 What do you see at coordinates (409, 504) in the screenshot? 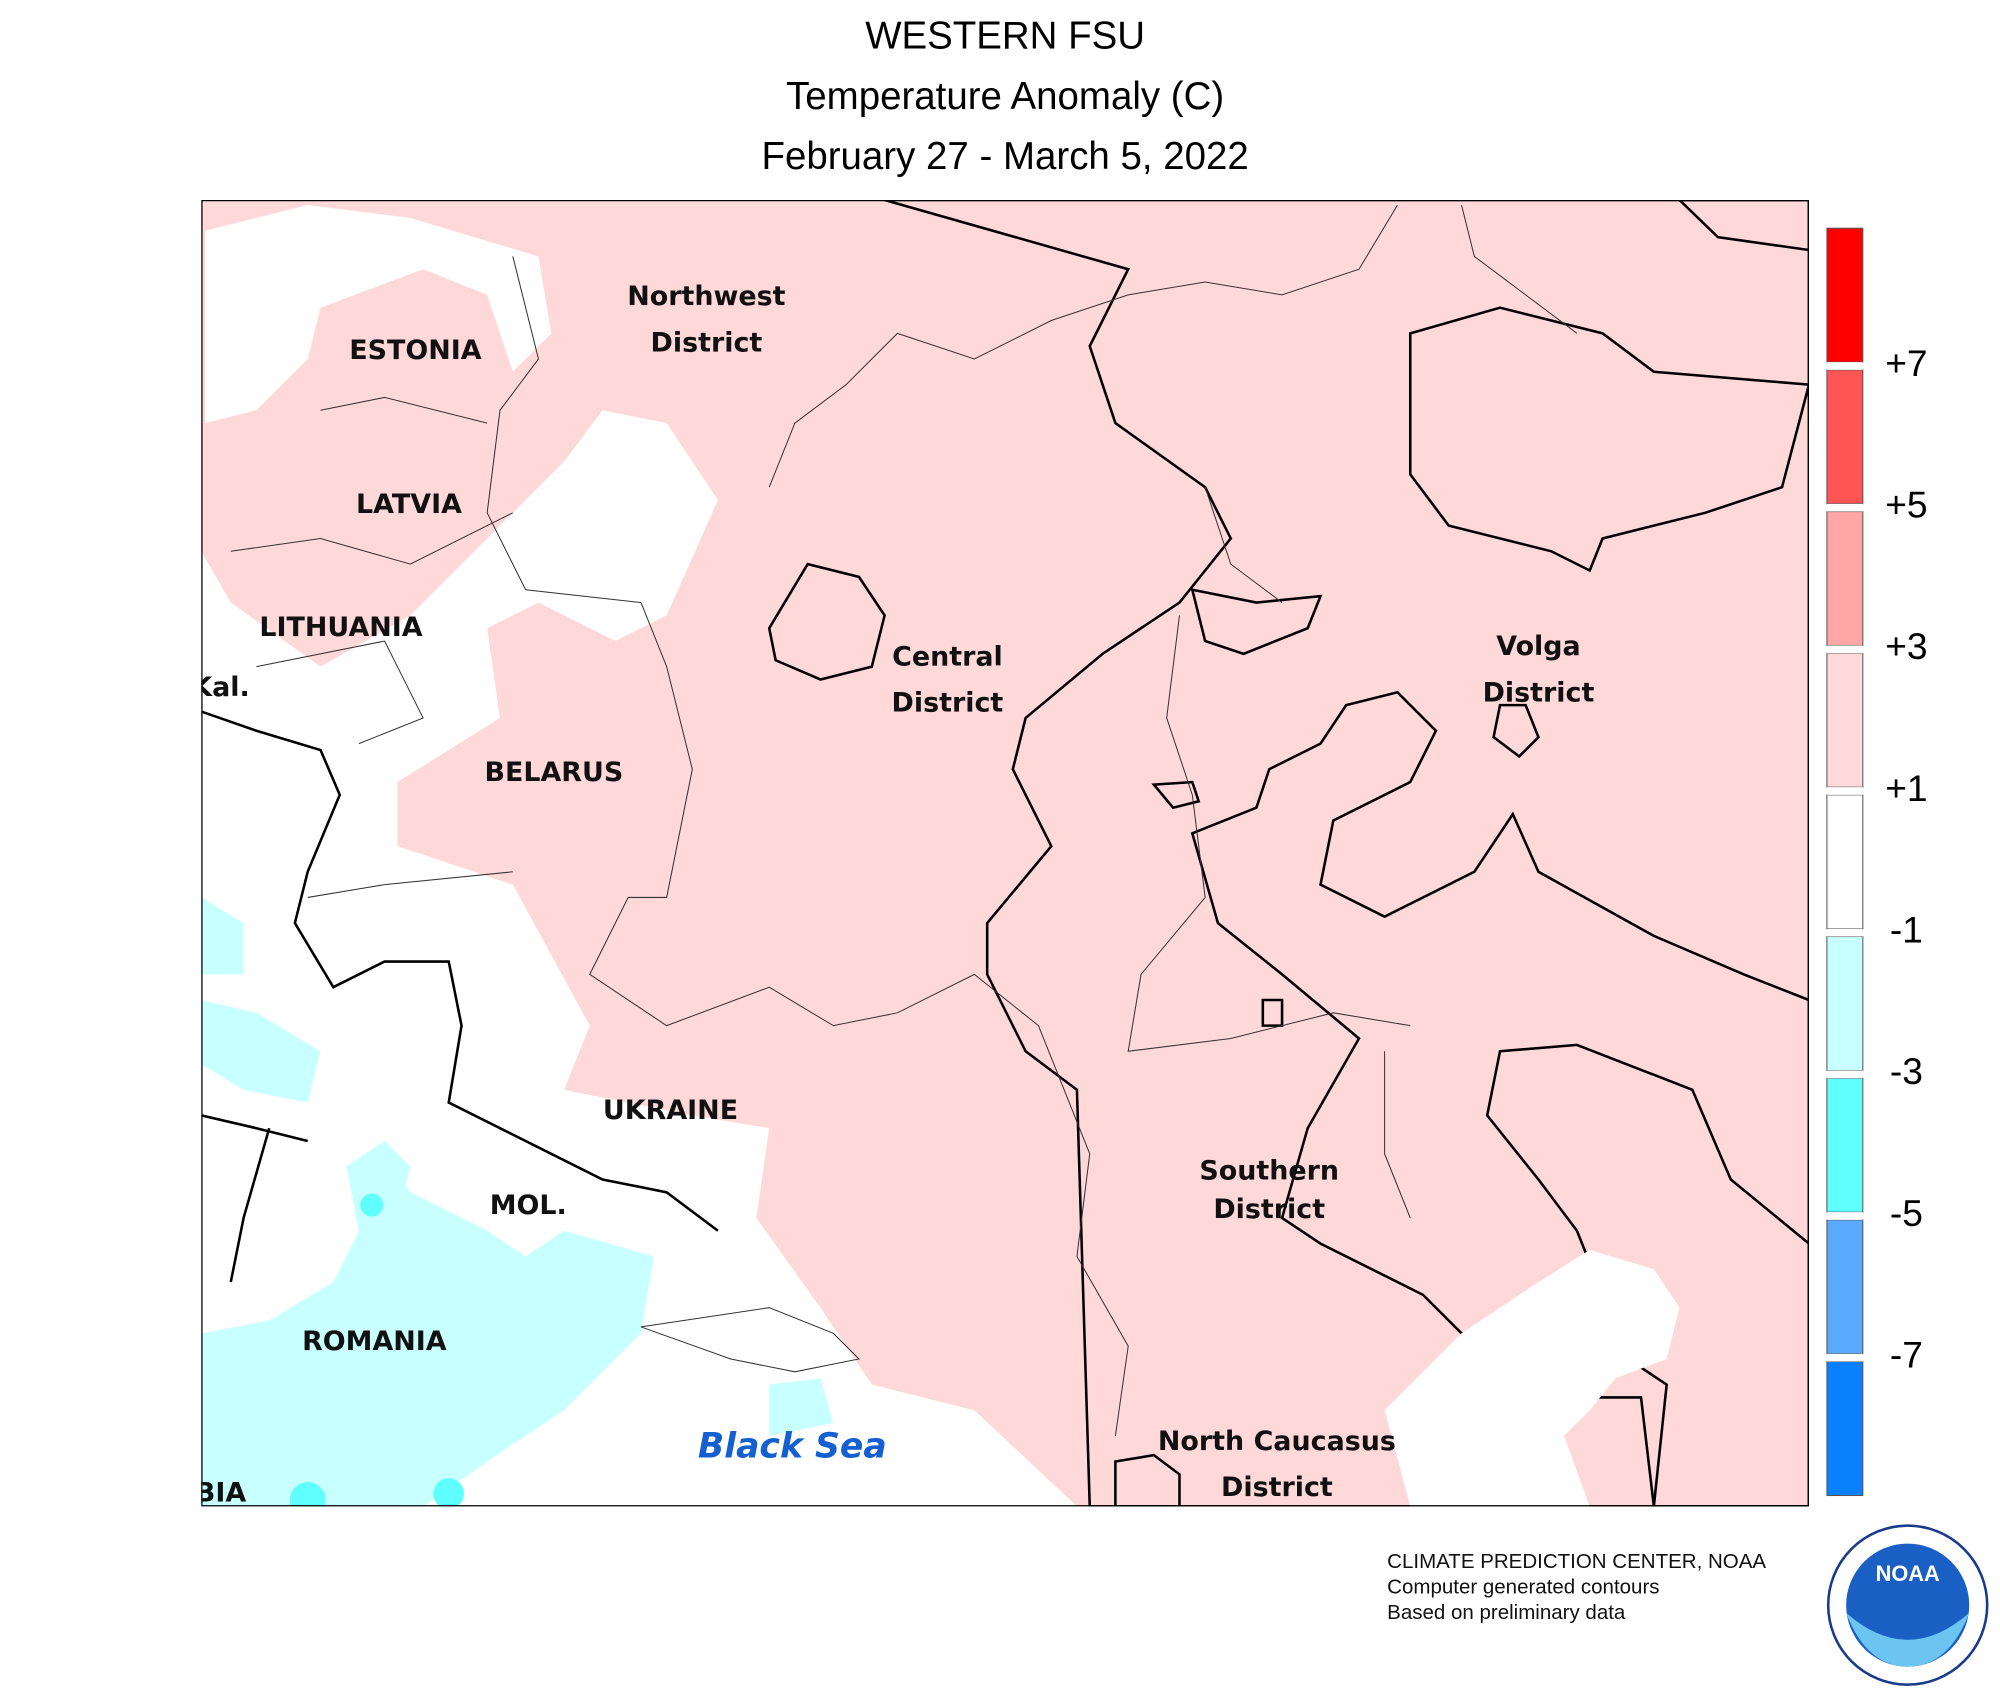
I see `country-label: LATVIA` at bounding box center [409, 504].